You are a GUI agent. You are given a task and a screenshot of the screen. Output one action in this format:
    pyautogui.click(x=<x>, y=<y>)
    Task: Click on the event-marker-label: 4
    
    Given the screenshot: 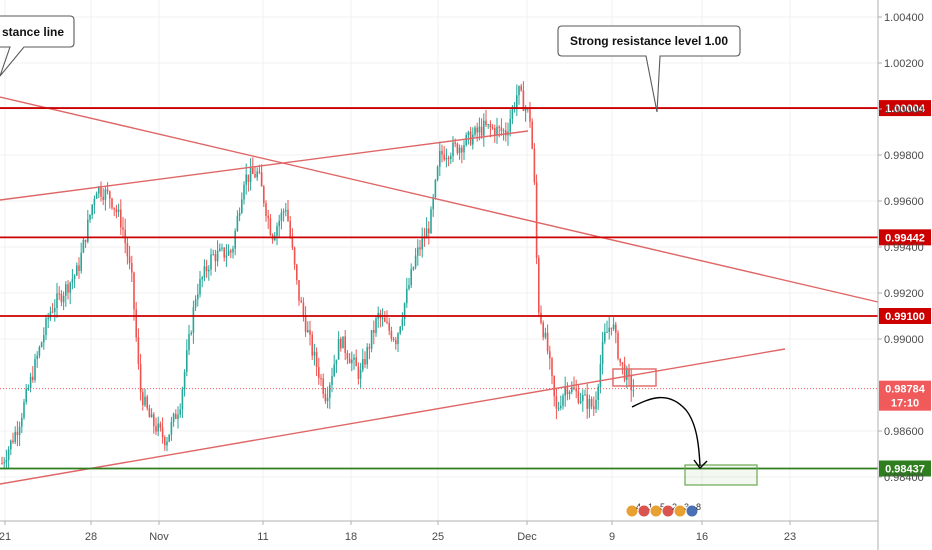 What is the action you would take?
    pyautogui.click(x=638, y=507)
    